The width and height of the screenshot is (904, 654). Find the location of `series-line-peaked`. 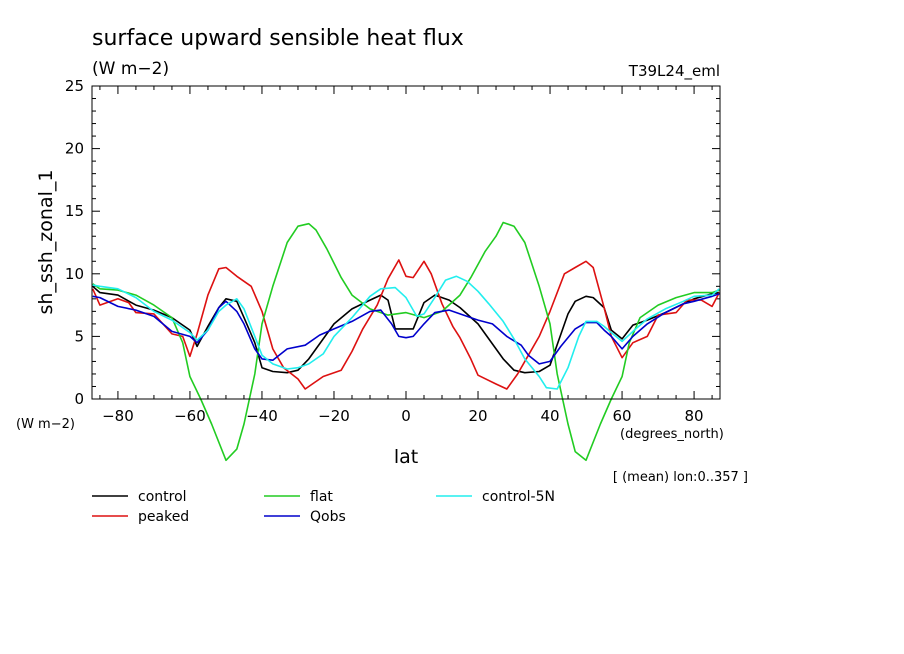

series-line-peaked is located at coordinates (406, 324).